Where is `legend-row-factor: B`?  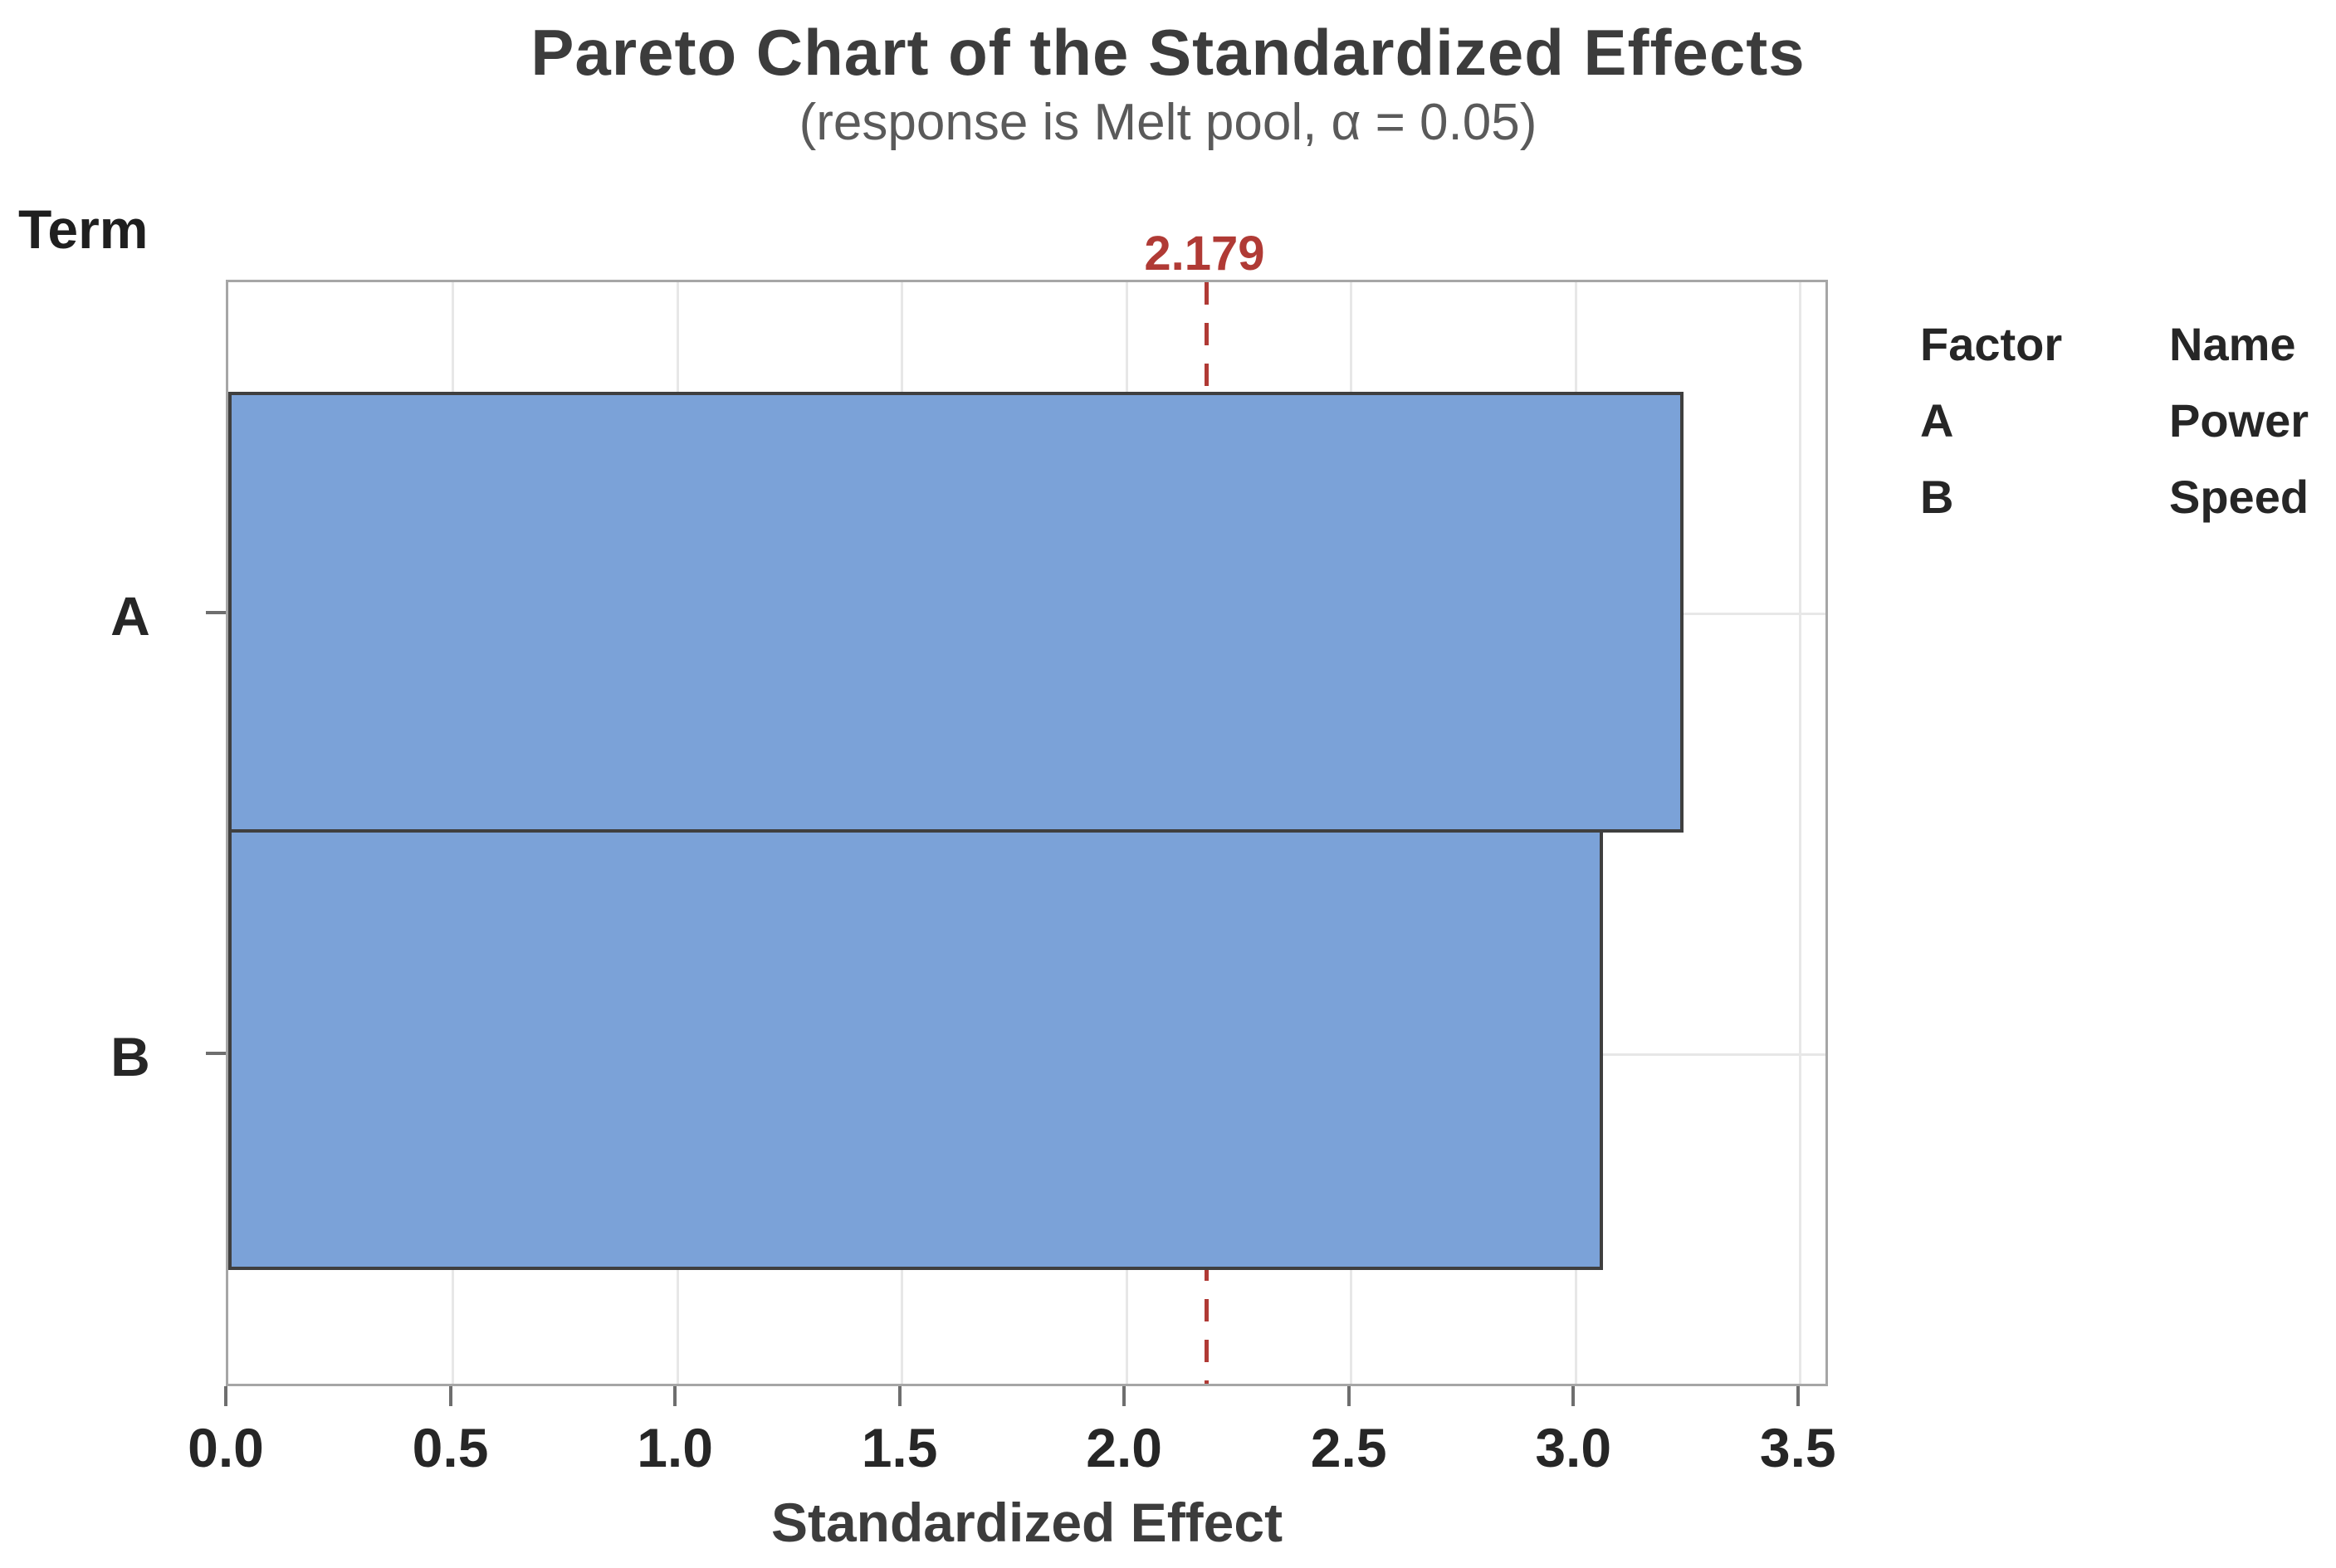
legend-row-factor: B is located at coordinates (1937, 497).